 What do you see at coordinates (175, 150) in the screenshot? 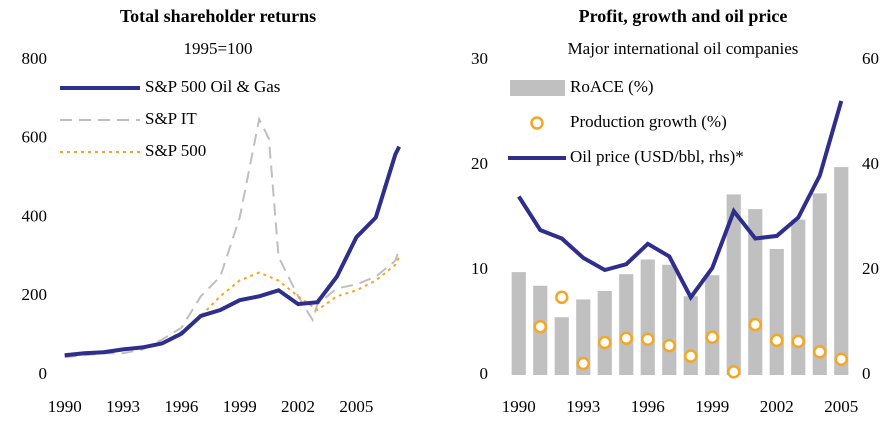
I see `legend-label: S&P 500` at bounding box center [175, 150].